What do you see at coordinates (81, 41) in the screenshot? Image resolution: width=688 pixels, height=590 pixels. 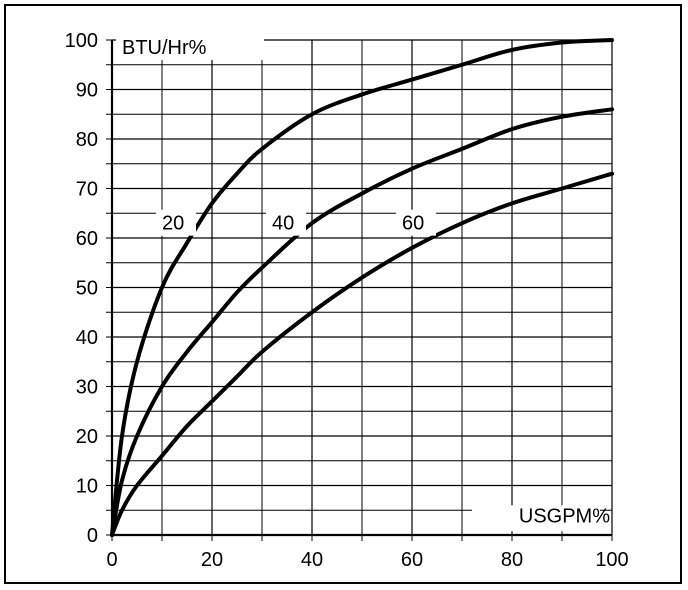 I see `y-tick-label: 100` at bounding box center [81, 41].